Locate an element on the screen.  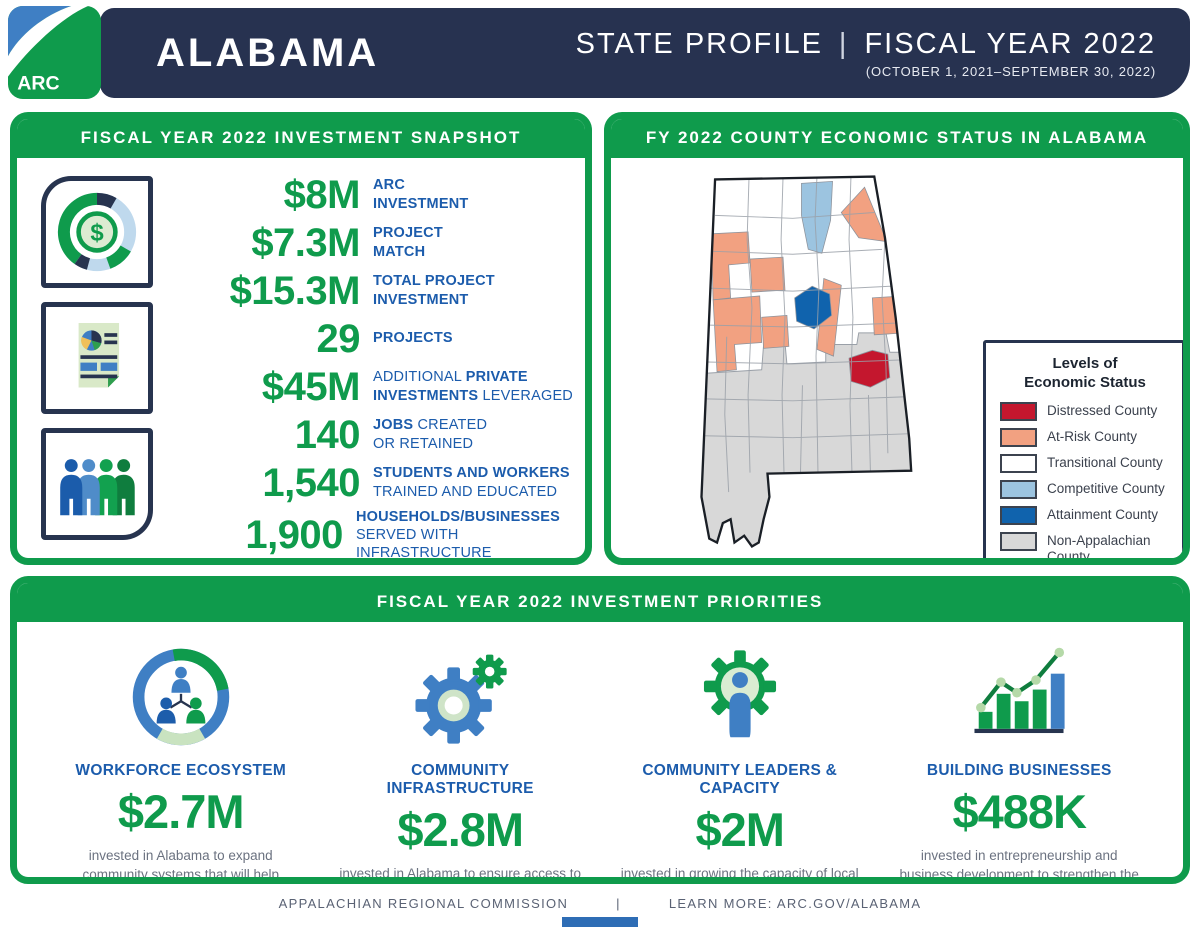
legend-item-attainment: Attainment County is located at coordinates (1085, 515).